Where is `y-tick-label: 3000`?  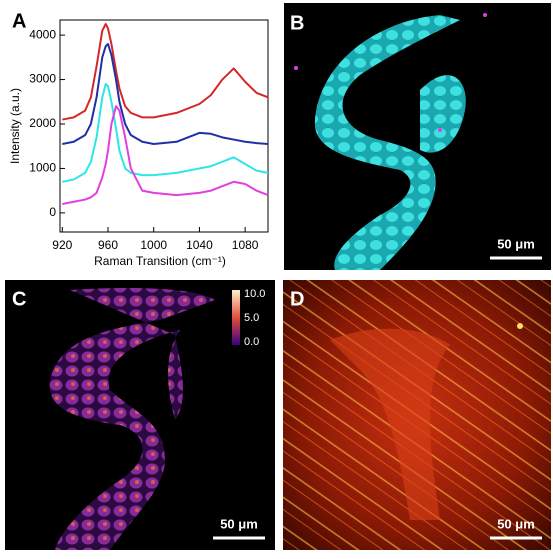 y-tick-label: 3000 is located at coordinates (42, 79).